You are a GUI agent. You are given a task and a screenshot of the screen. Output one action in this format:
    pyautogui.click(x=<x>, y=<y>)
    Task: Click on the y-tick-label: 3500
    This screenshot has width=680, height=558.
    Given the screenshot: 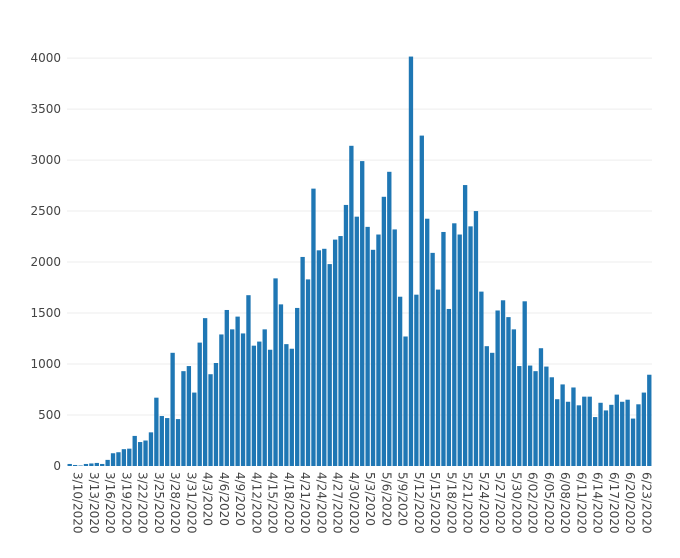 What is the action you would take?
    pyautogui.click(x=45, y=109)
    